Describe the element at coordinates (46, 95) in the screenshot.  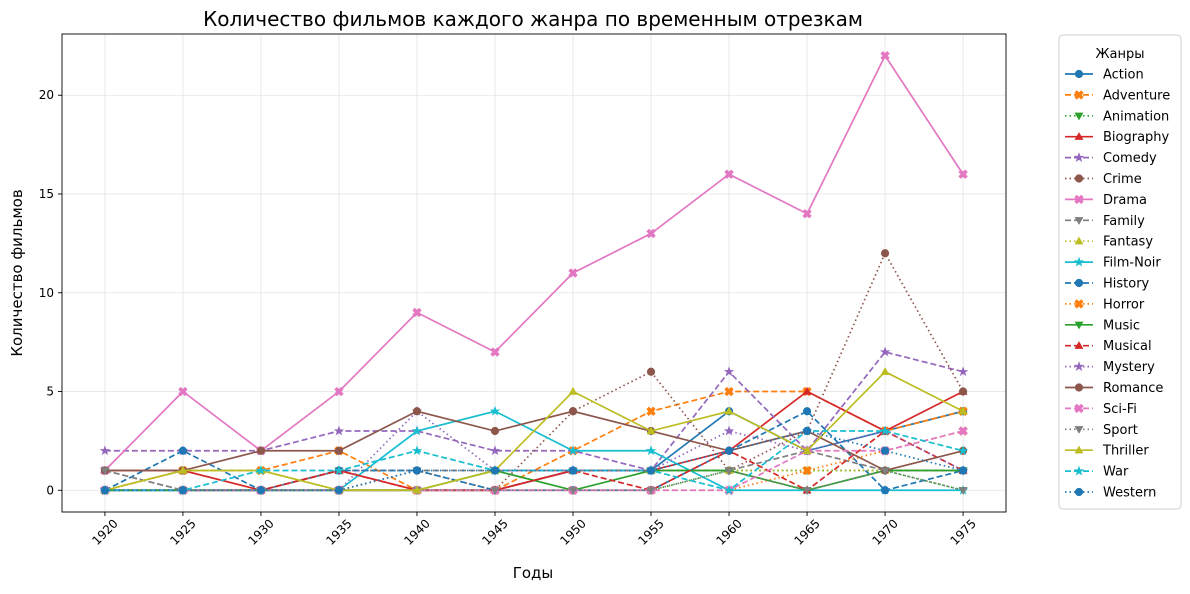
I see `y-tick-label: 20` at that location.